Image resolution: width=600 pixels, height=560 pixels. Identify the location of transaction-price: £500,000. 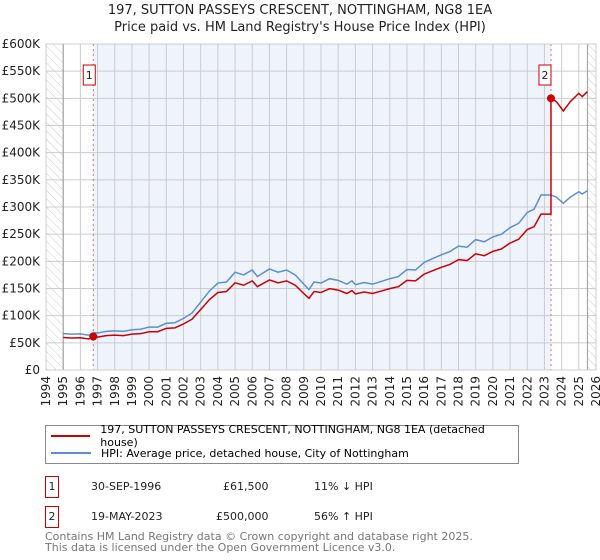
(242, 516).